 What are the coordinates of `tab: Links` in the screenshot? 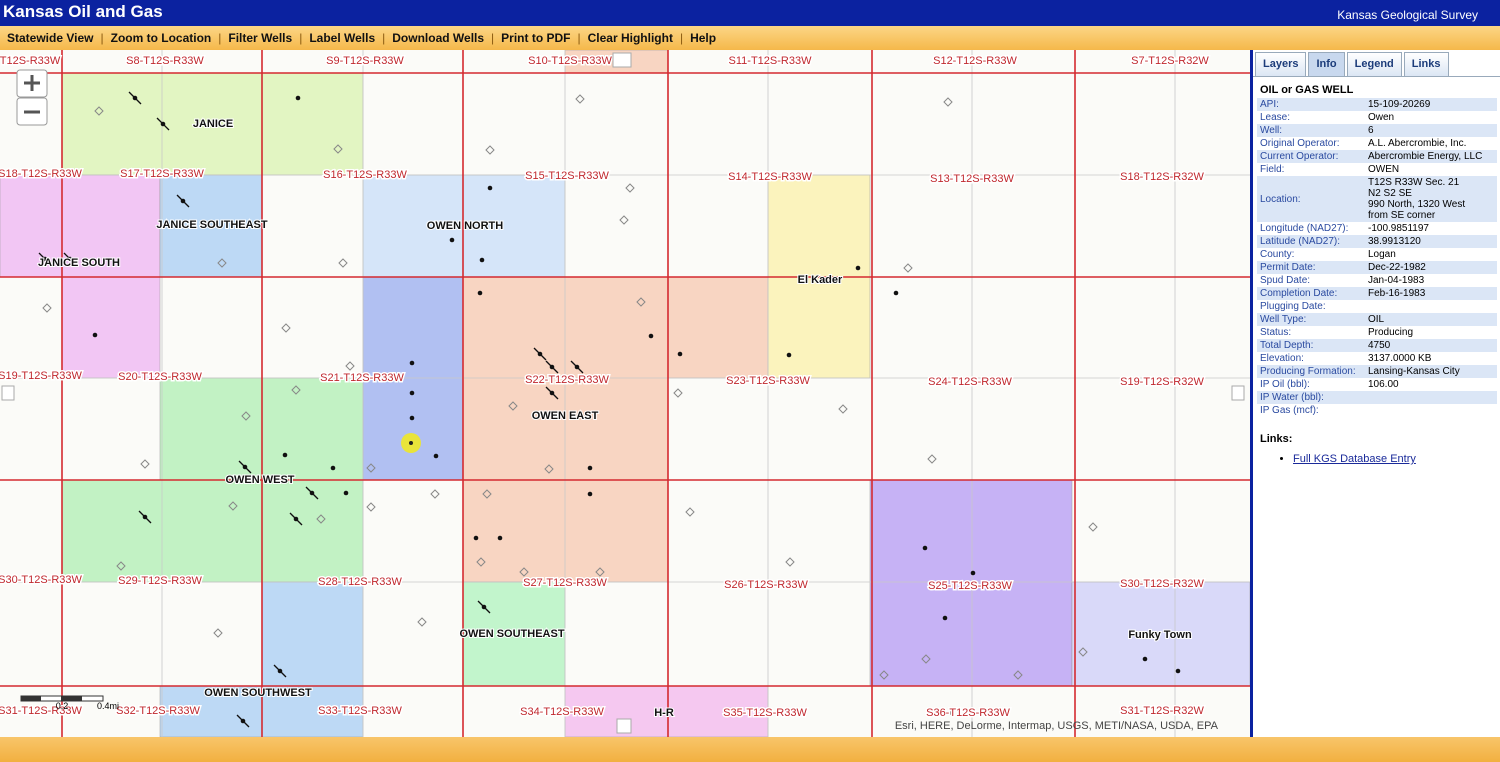 It's located at (1426, 64).